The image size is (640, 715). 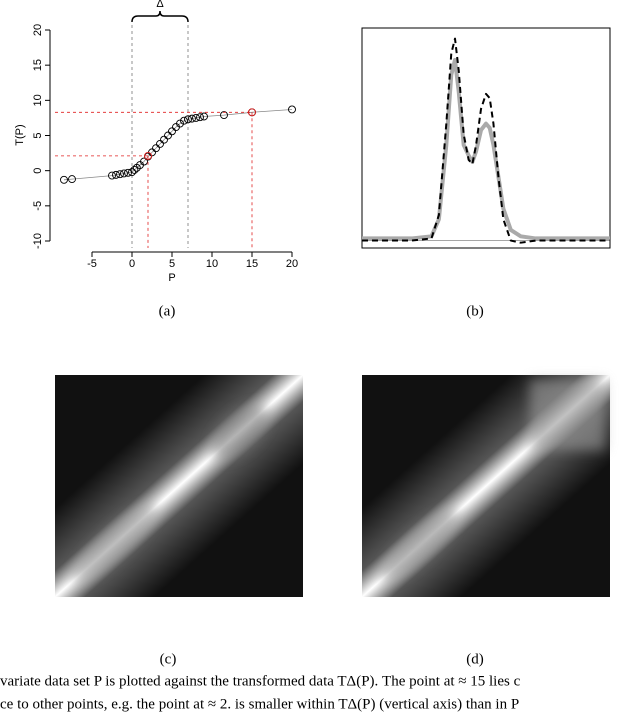 What do you see at coordinates (167, 311) in the screenshot?
I see `caption: (a)` at bounding box center [167, 311].